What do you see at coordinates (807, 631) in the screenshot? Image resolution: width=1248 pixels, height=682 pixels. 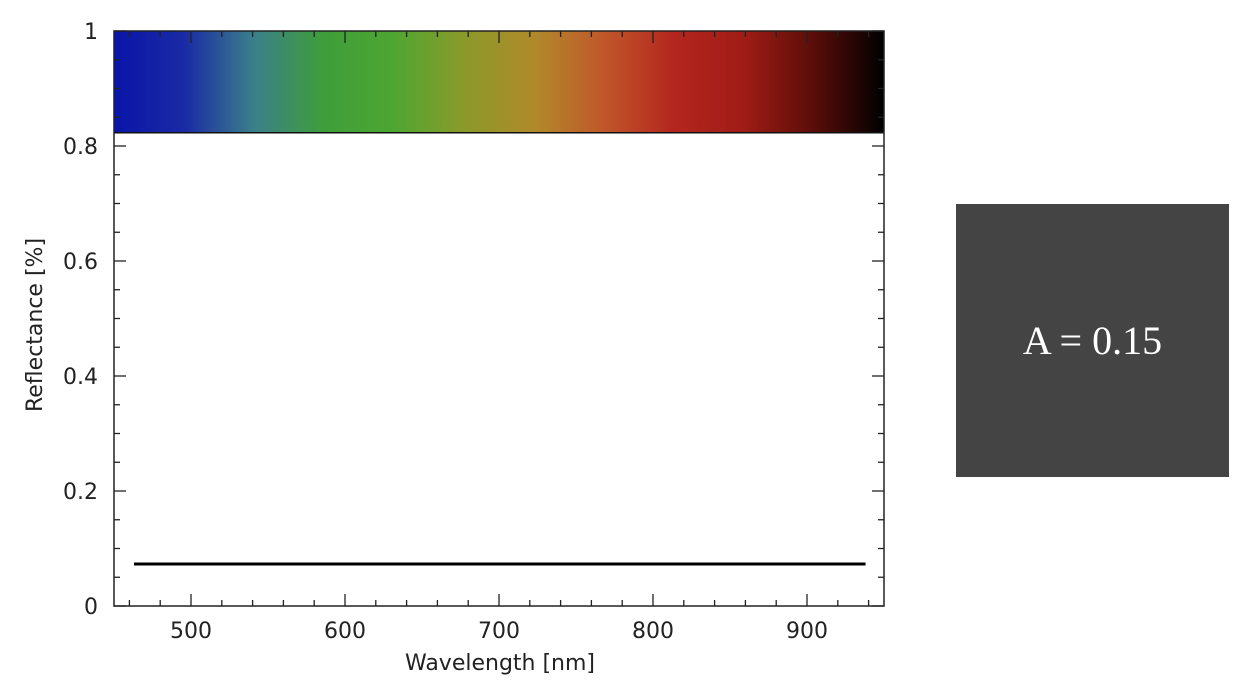 I see `x-tick-label: 900` at bounding box center [807, 631].